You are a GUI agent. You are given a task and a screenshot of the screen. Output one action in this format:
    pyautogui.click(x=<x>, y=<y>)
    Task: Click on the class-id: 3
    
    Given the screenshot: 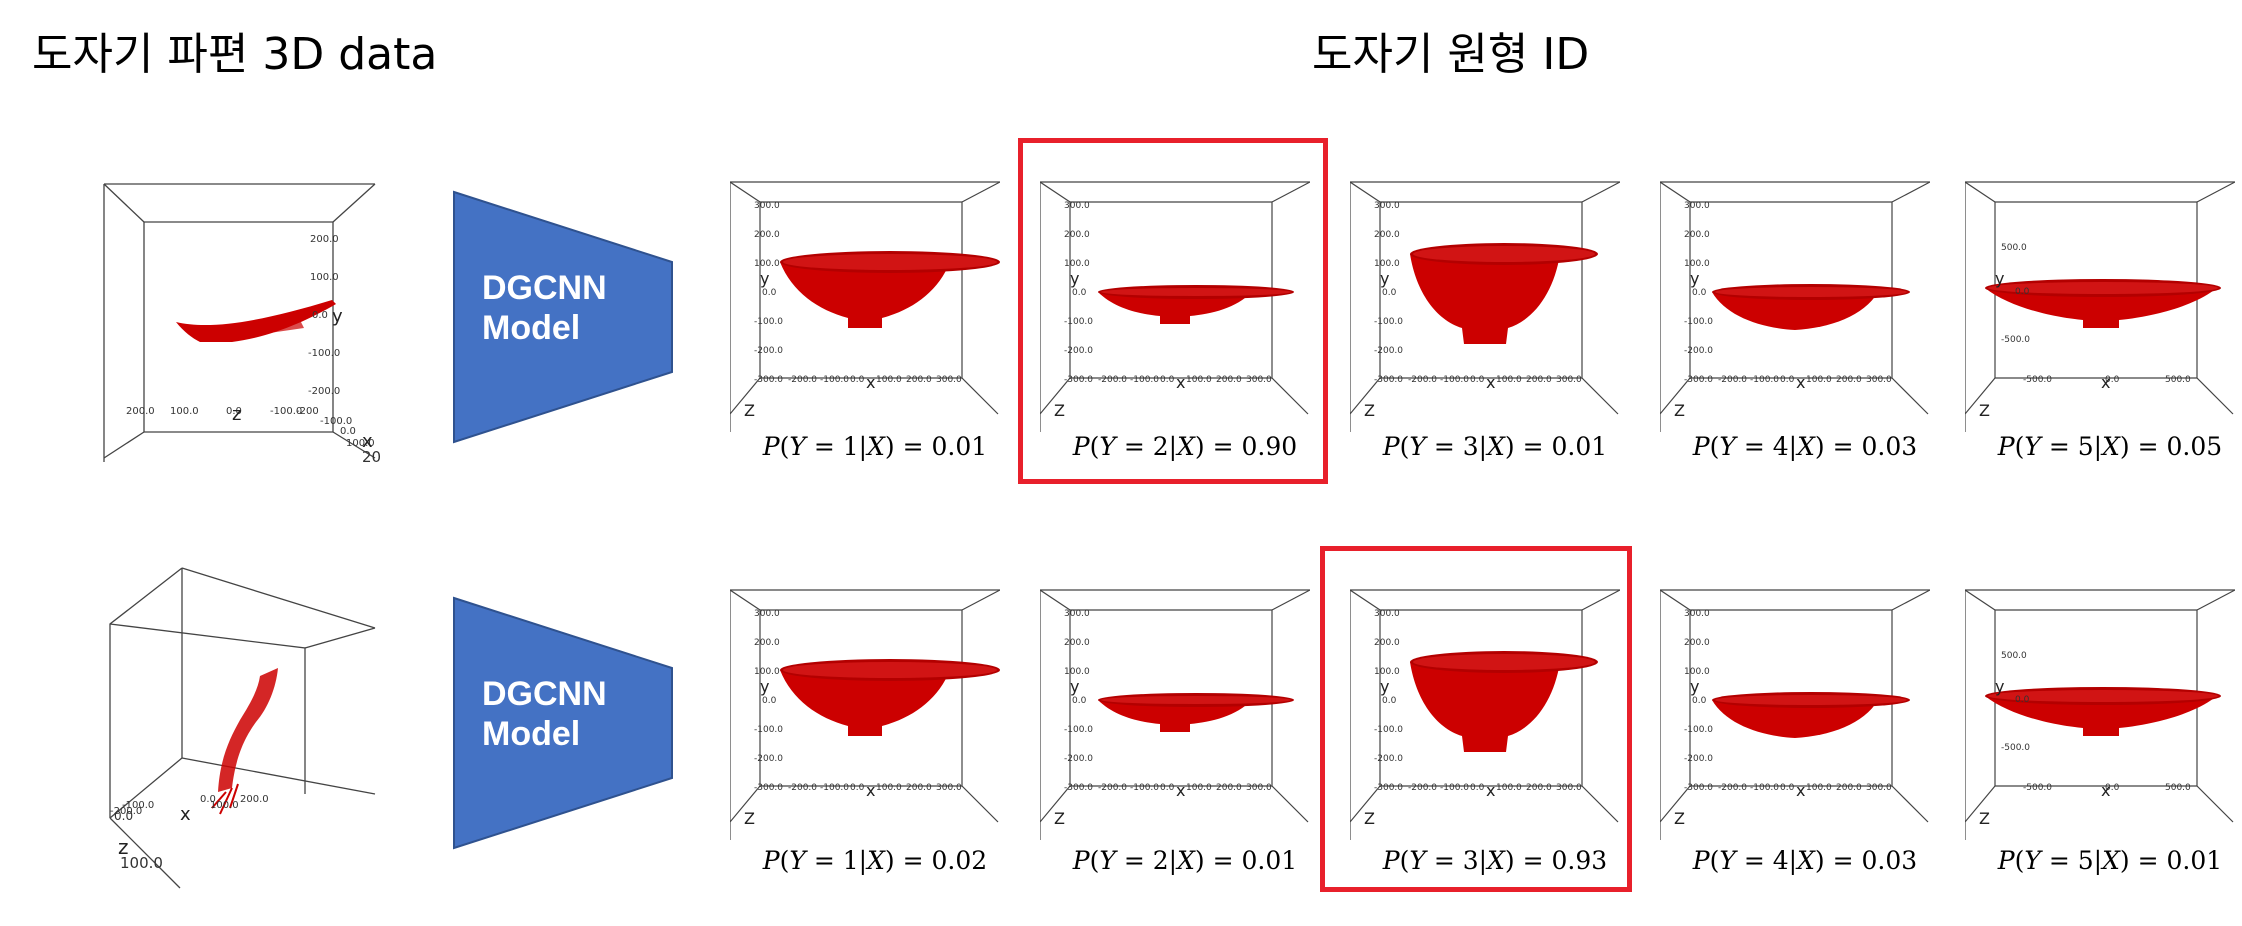 What is the action you would take?
    pyautogui.click(x=1470, y=860)
    